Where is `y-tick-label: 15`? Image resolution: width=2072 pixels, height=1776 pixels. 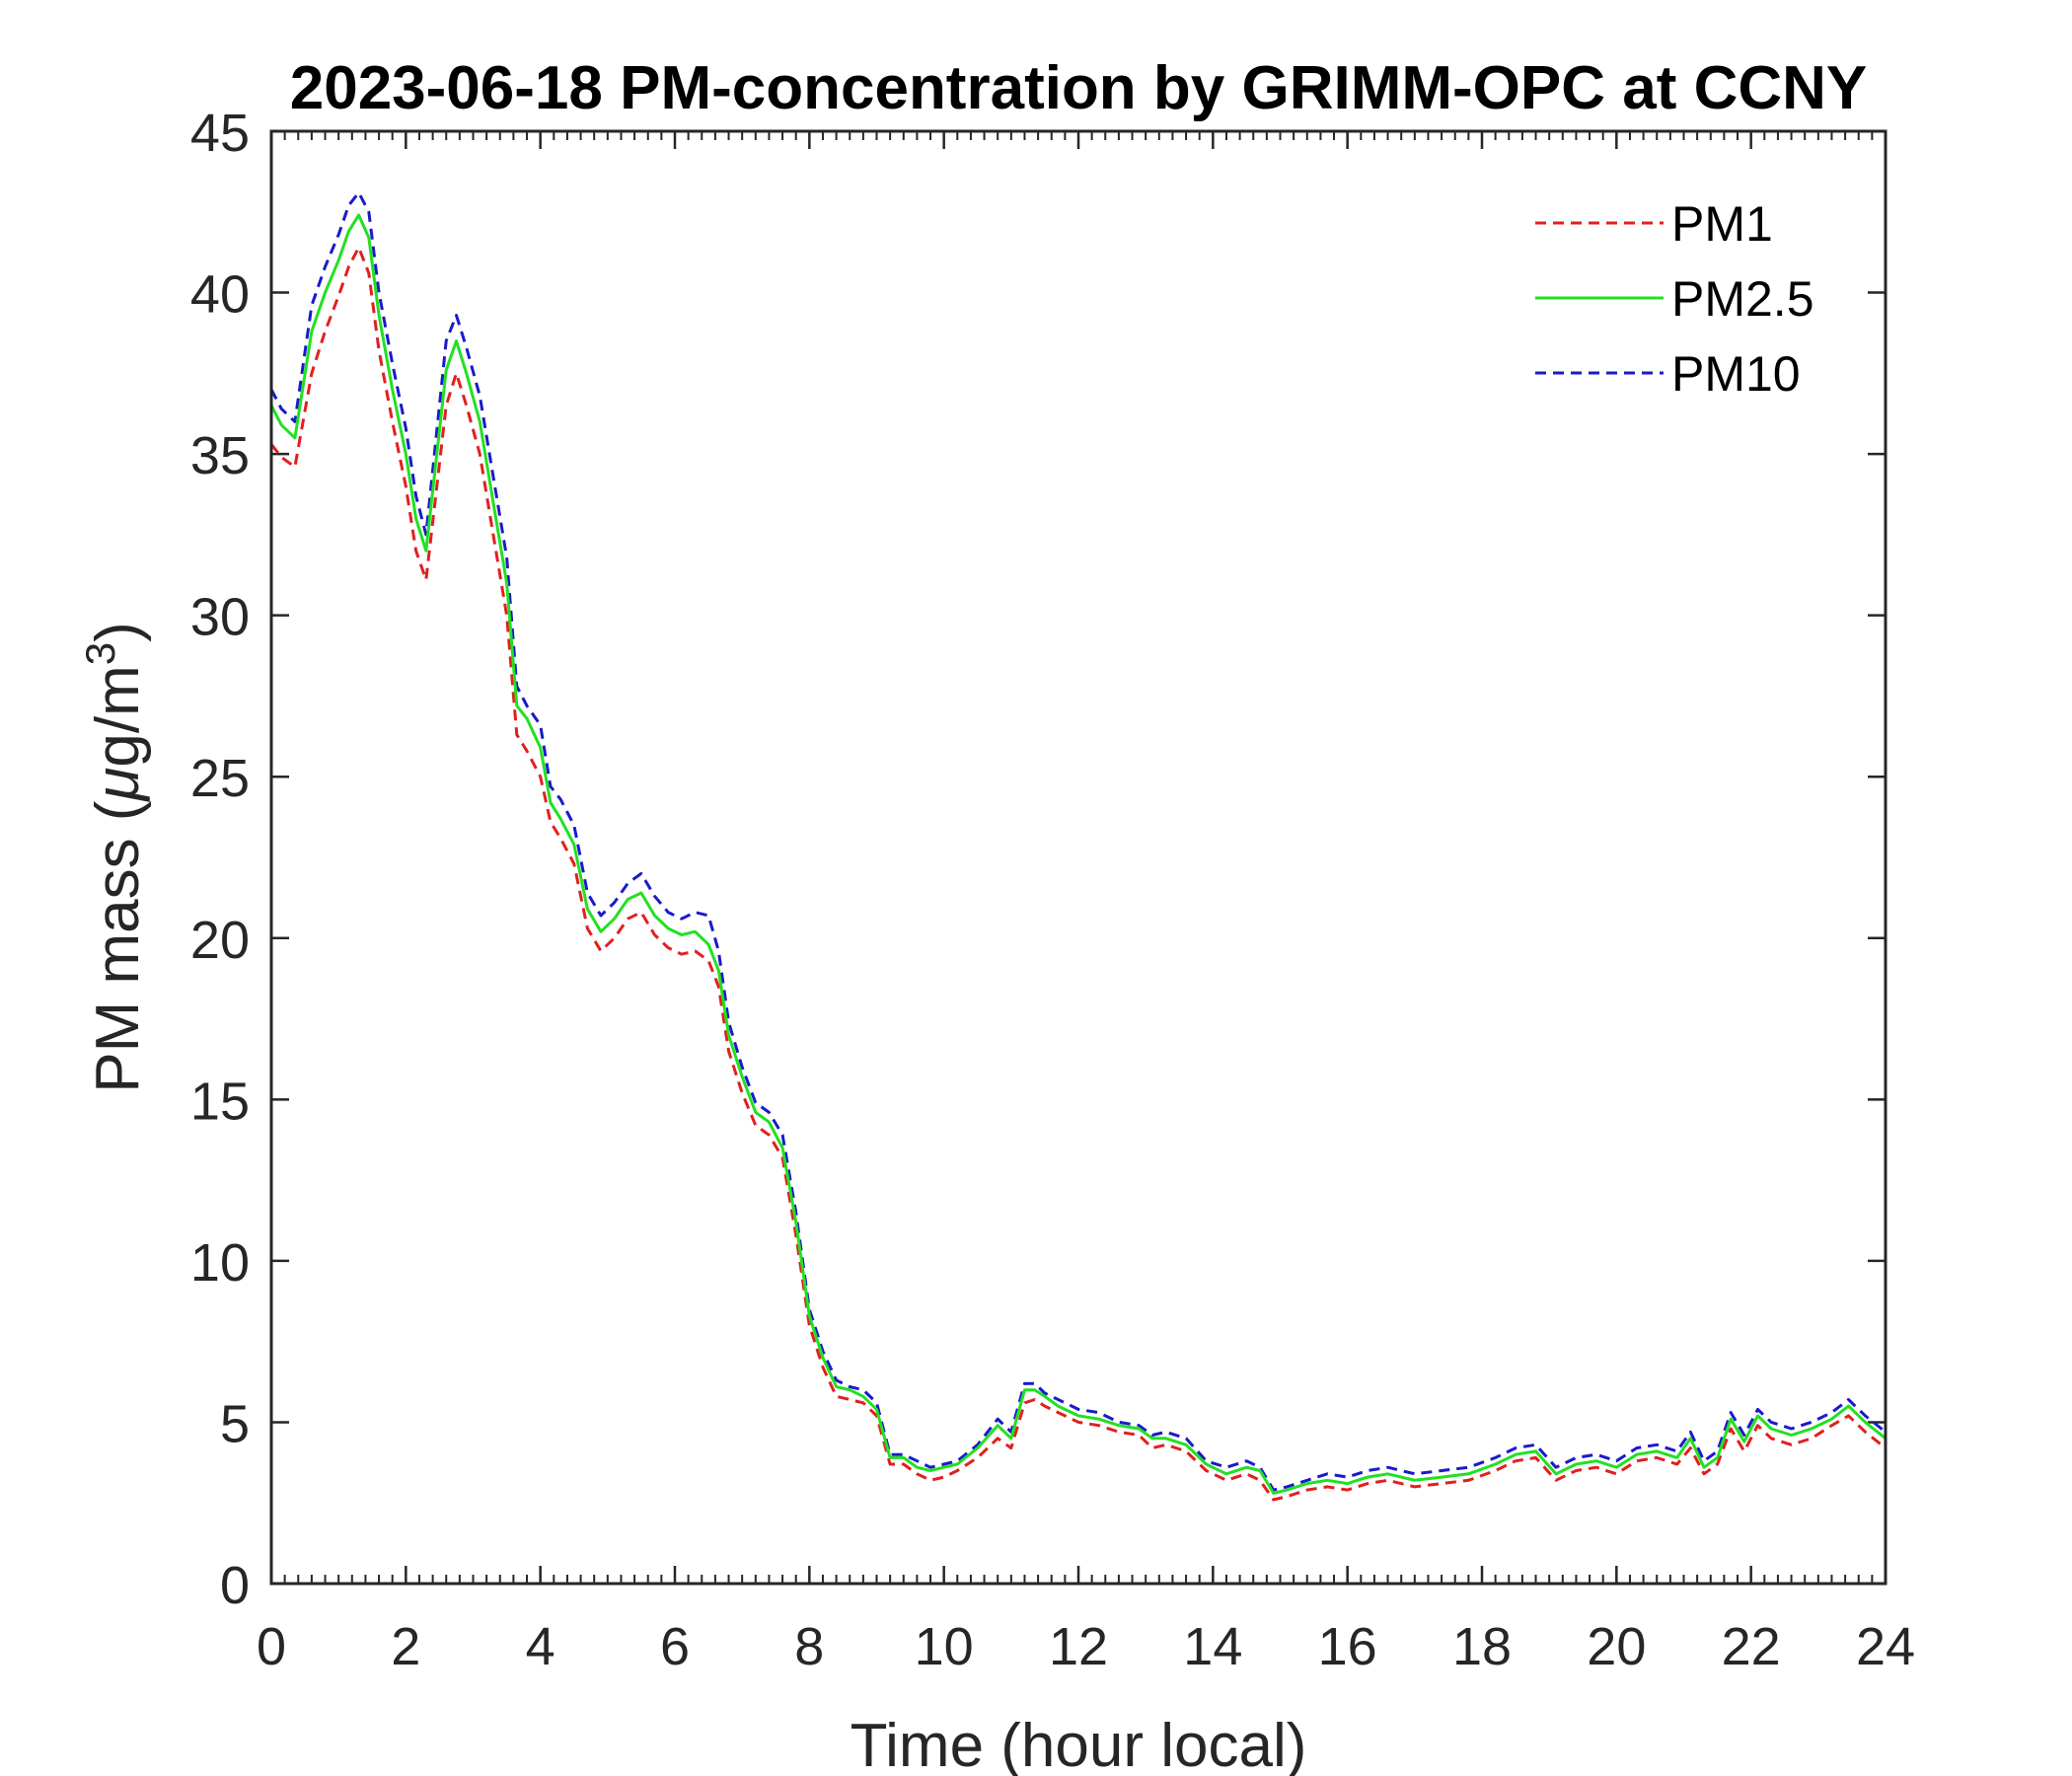 y-tick-label: 15 is located at coordinates (220, 1101).